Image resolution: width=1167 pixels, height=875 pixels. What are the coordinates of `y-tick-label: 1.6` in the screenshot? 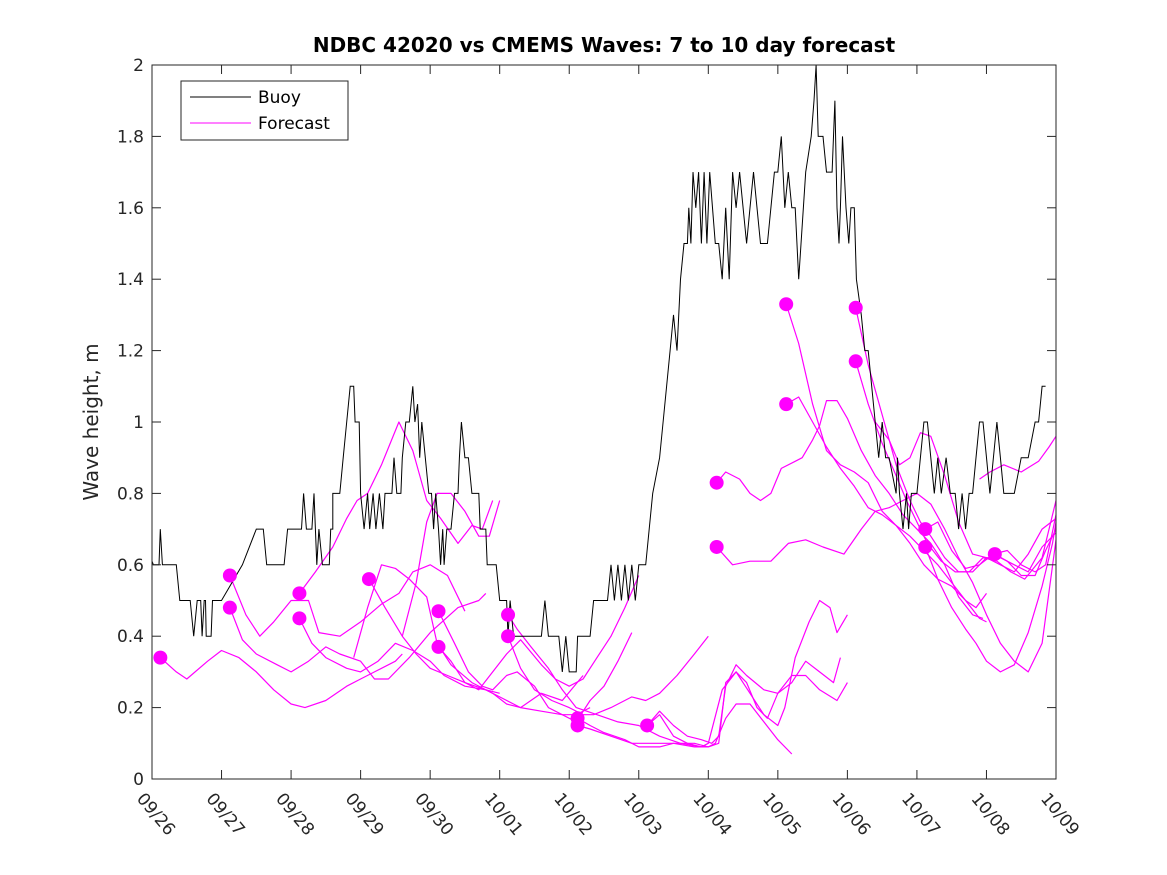 It's located at (130, 209).